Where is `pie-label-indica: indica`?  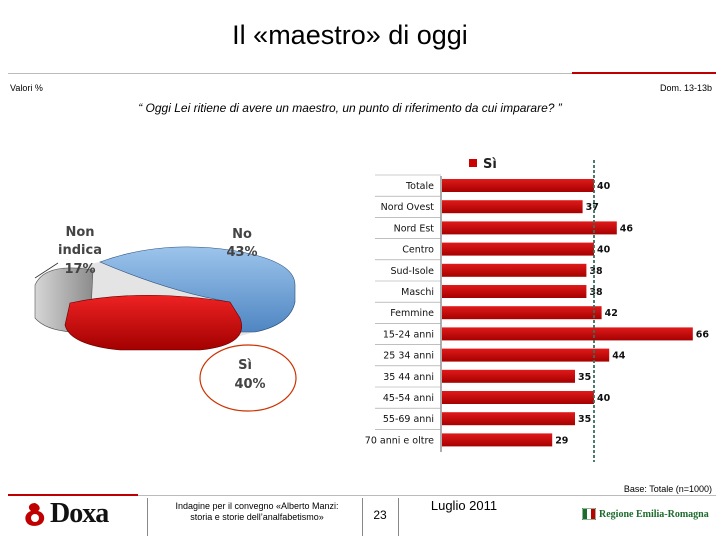 pie-label-indica: indica is located at coordinates (80, 250).